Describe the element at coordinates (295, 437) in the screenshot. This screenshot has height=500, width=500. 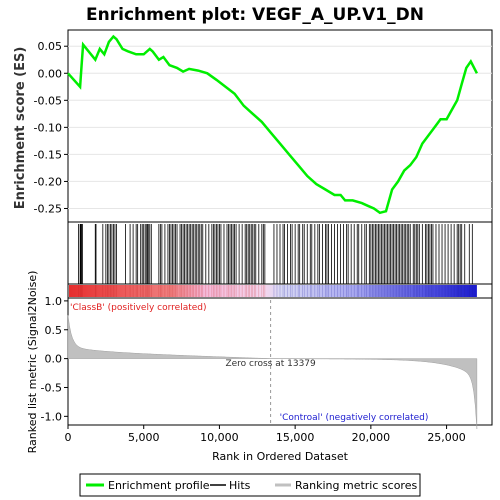
I see `x-tick-label: 15,000` at that location.